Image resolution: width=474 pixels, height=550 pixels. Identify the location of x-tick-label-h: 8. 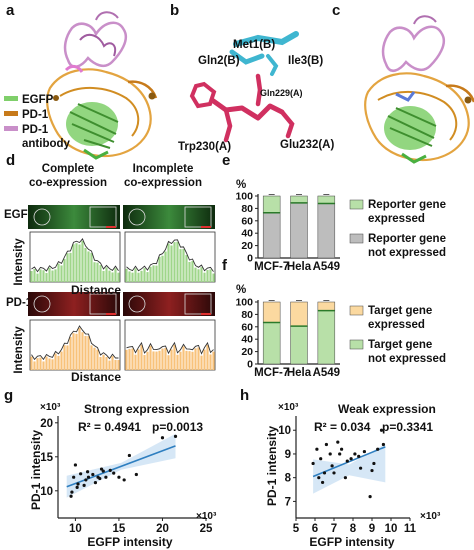
(353, 529).